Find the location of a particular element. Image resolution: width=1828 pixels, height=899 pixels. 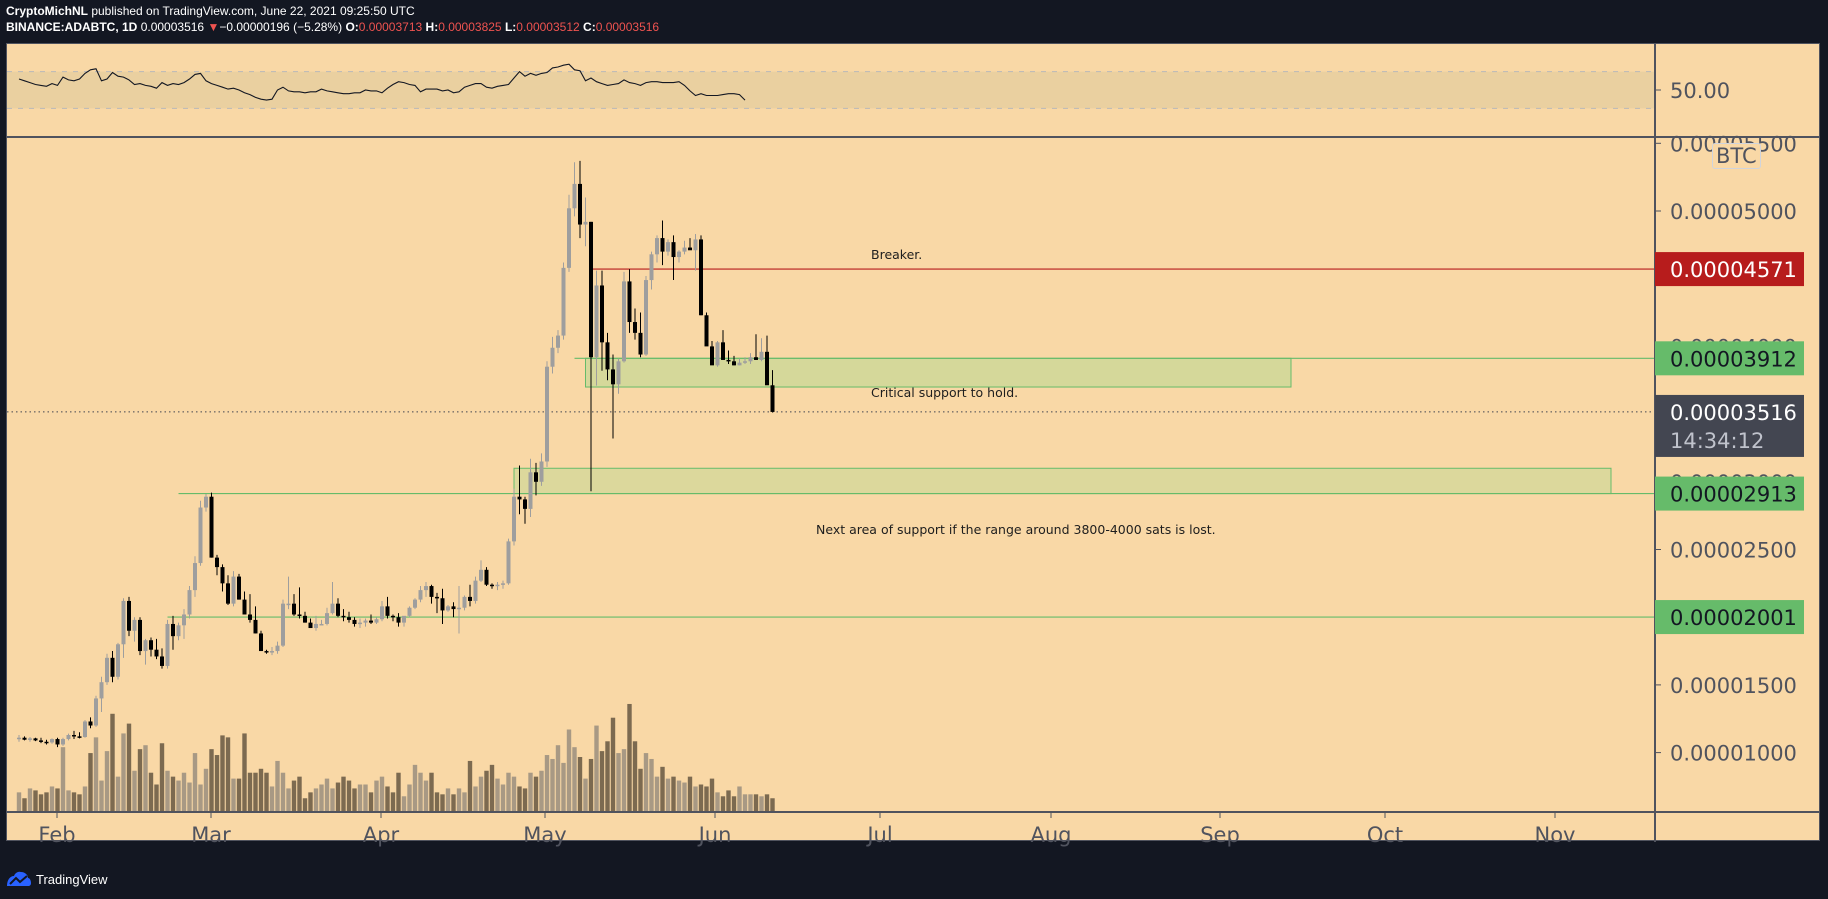

price-tag-breaker is located at coordinates (1729, 269).